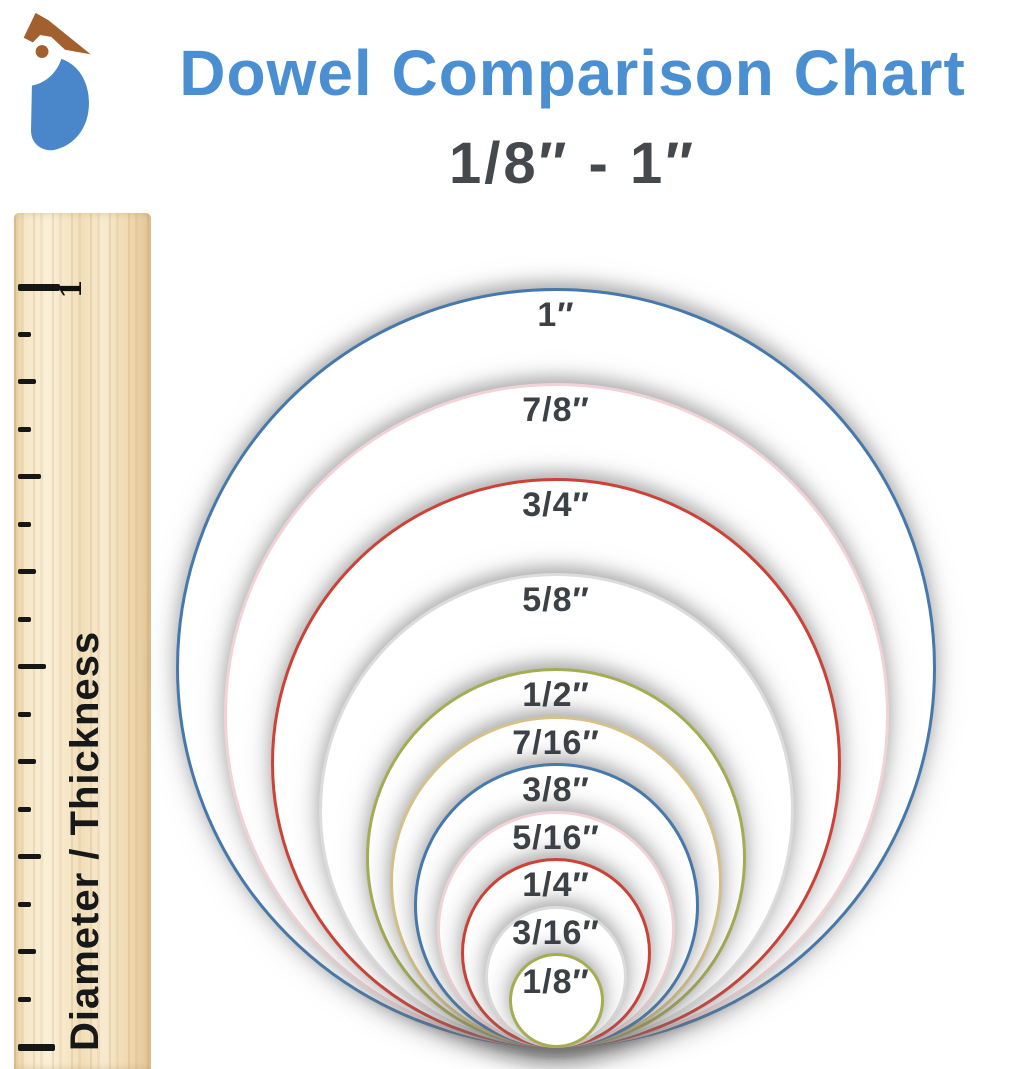  Describe the element at coordinates (60, 104) in the screenshot. I see `logo-bird-body` at that location.